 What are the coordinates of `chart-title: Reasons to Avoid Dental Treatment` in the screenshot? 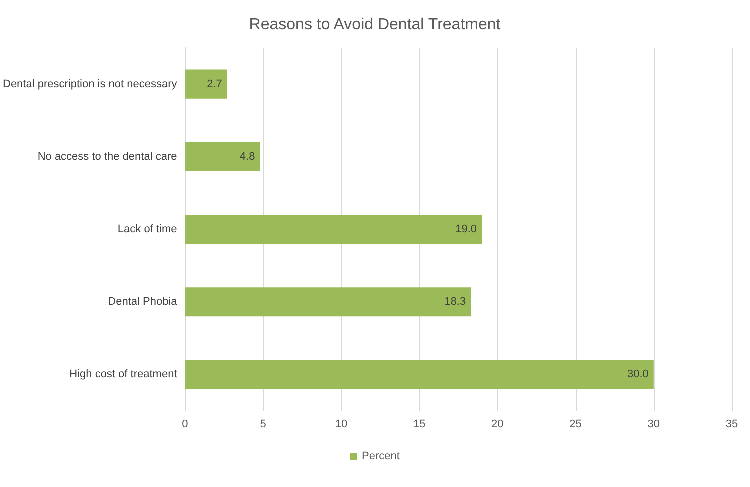 It's located at (375, 25).